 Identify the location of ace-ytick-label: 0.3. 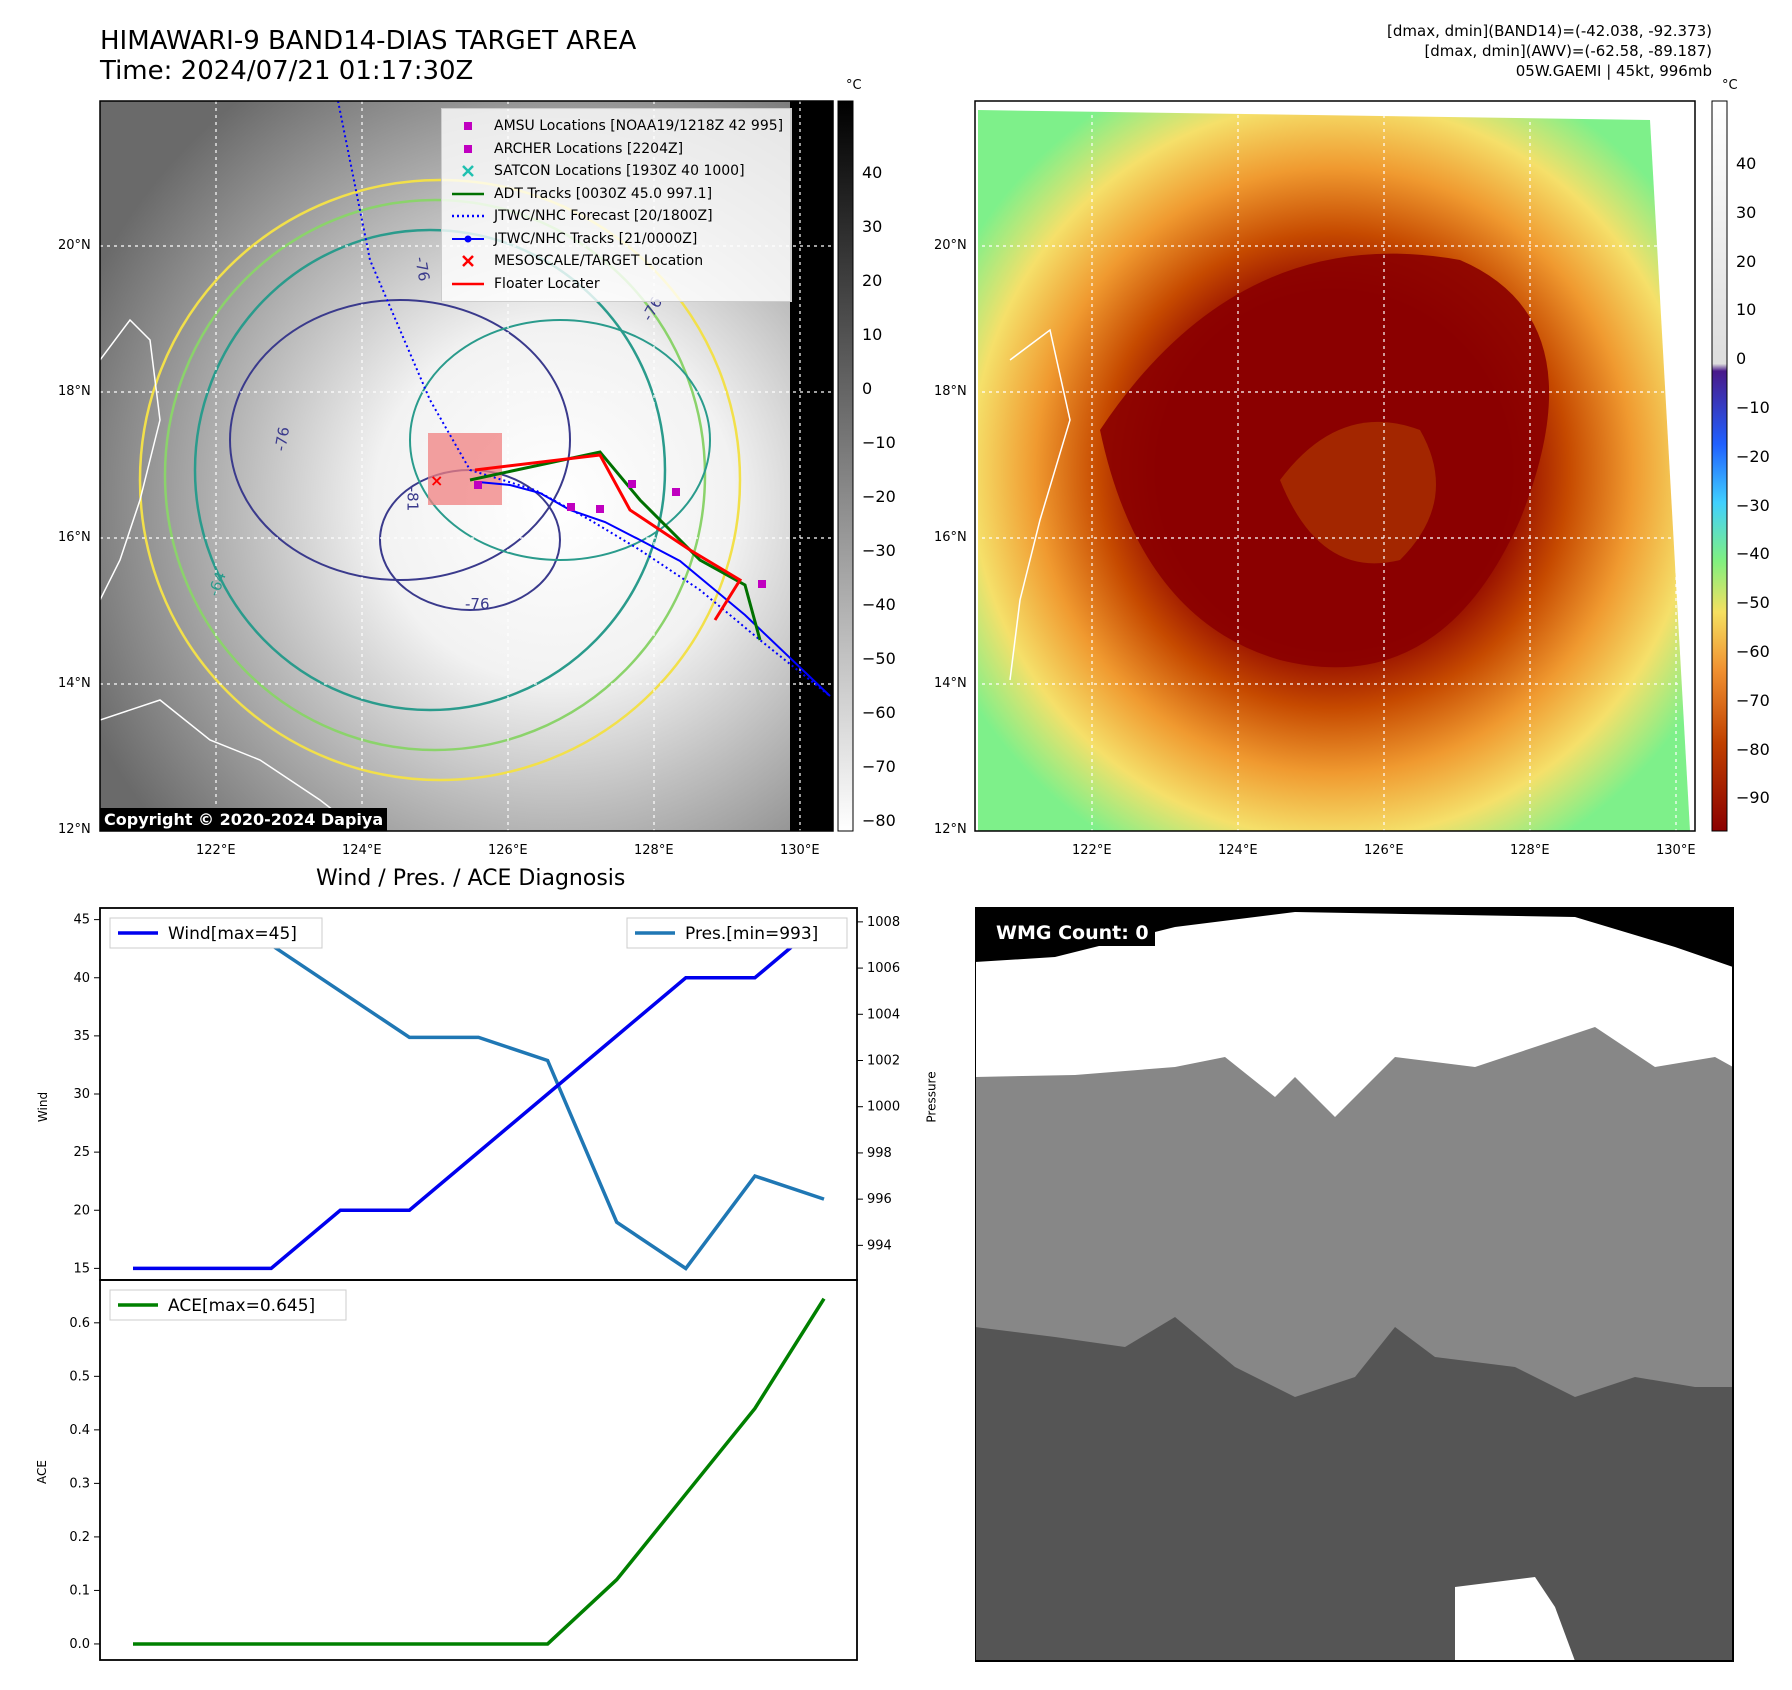
(79, 1483).